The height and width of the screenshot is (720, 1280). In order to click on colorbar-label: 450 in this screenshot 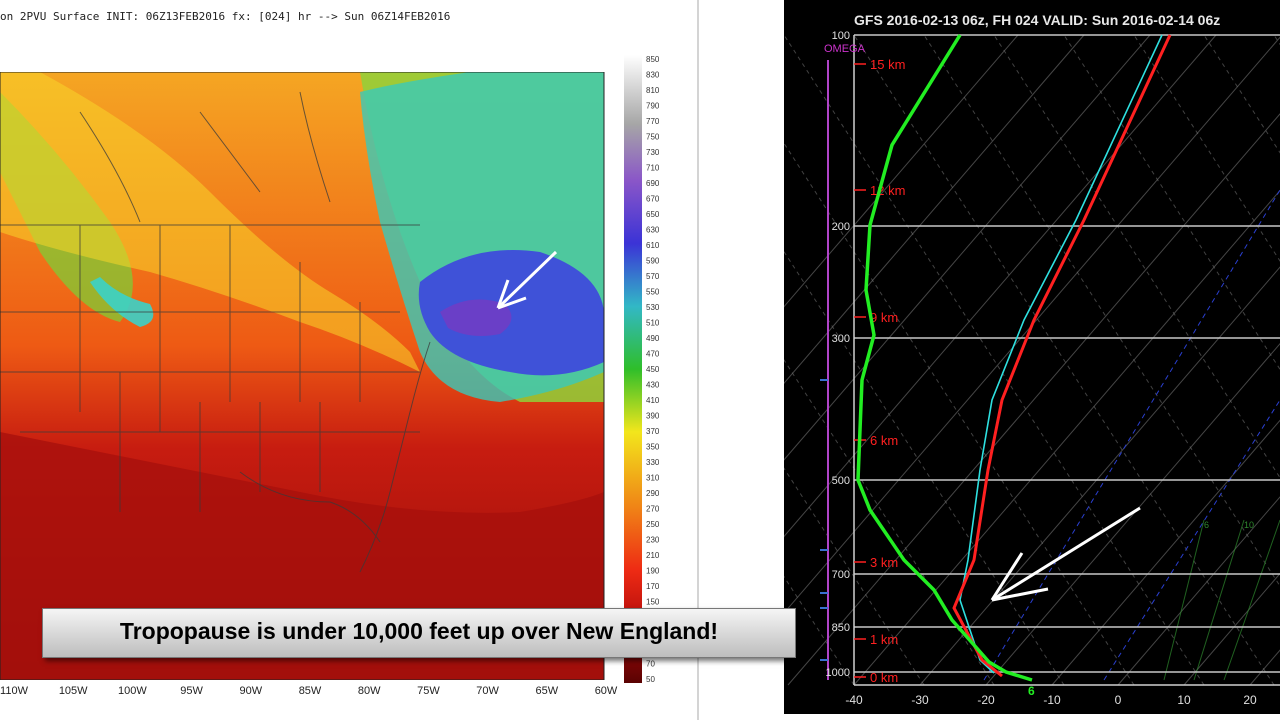, I will do `click(653, 369)`.